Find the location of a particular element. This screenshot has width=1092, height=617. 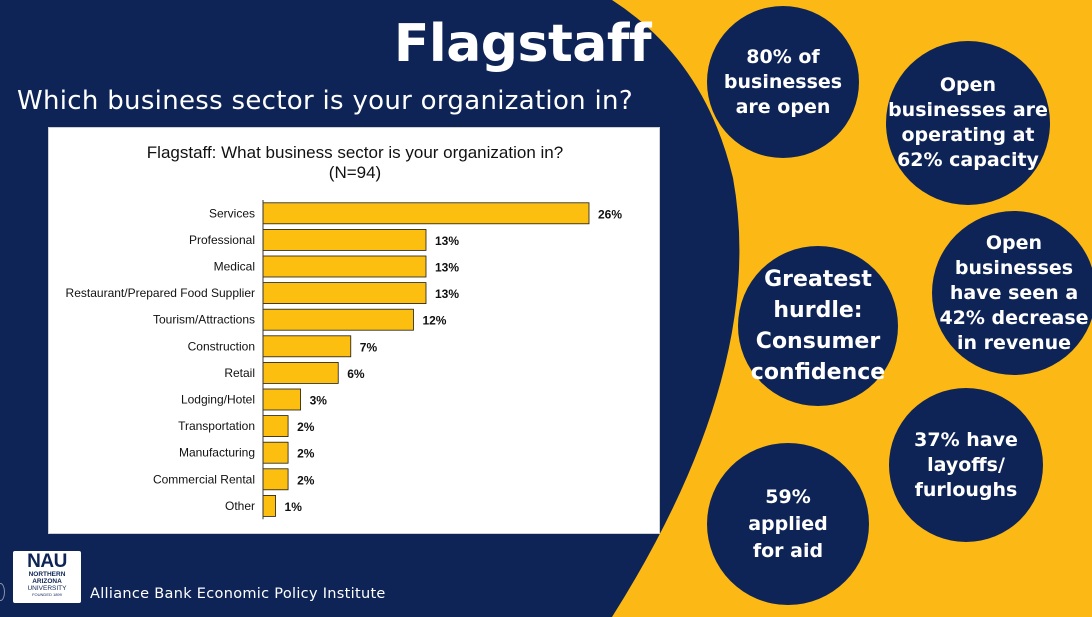

bubble-line: applied is located at coordinates (788, 523).